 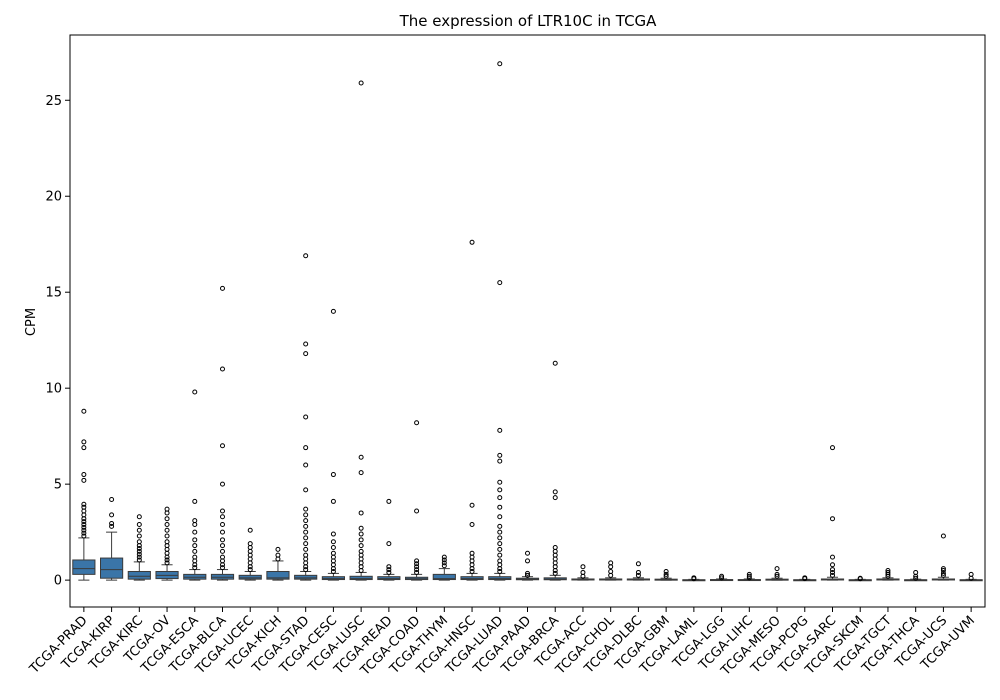 What do you see at coordinates (58, 485) in the screenshot?
I see `y-tick-label: 5` at bounding box center [58, 485].